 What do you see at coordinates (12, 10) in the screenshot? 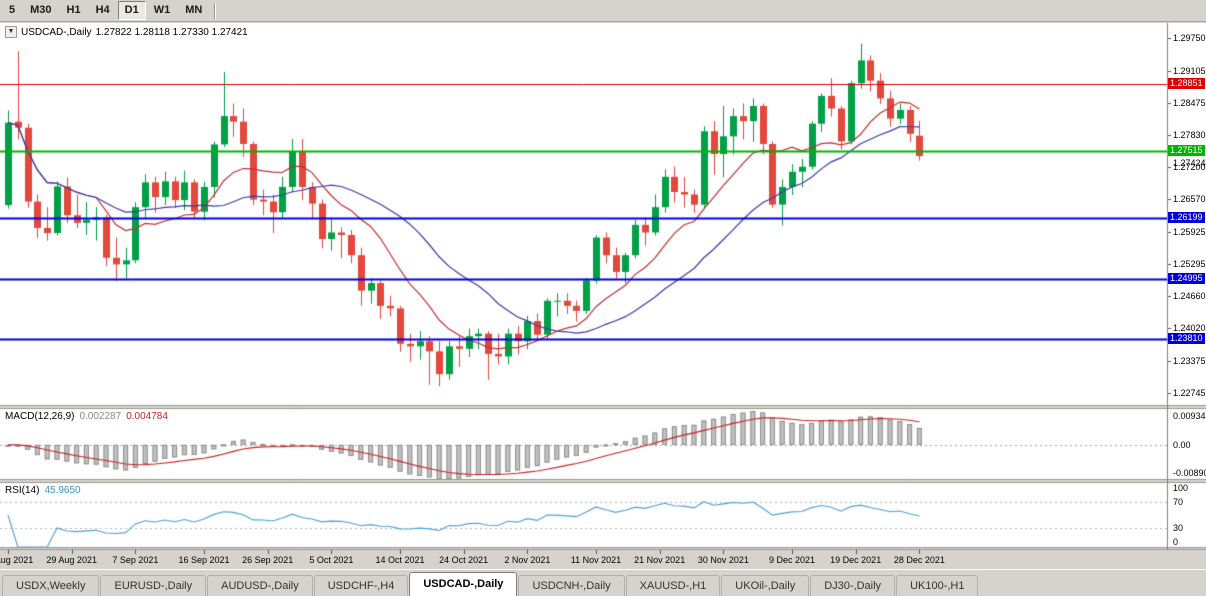
I see `timeframe-button-5: 5` at bounding box center [12, 10].